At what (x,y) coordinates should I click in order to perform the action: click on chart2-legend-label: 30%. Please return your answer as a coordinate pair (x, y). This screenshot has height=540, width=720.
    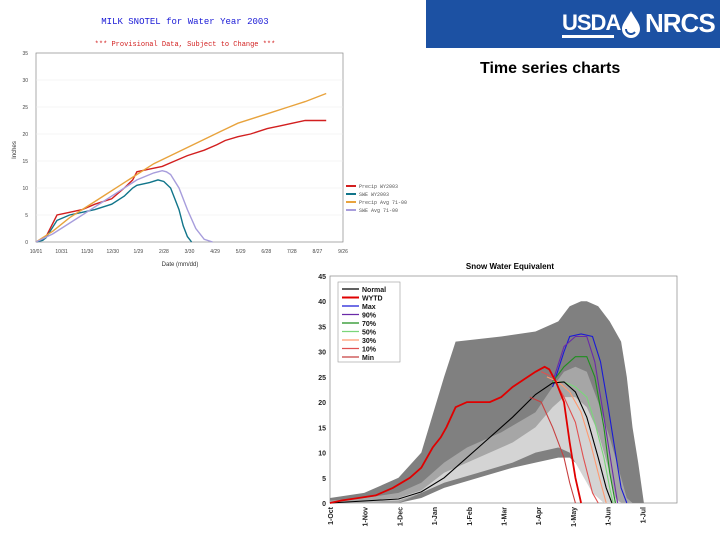
    Looking at the image, I should click on (369, 341).